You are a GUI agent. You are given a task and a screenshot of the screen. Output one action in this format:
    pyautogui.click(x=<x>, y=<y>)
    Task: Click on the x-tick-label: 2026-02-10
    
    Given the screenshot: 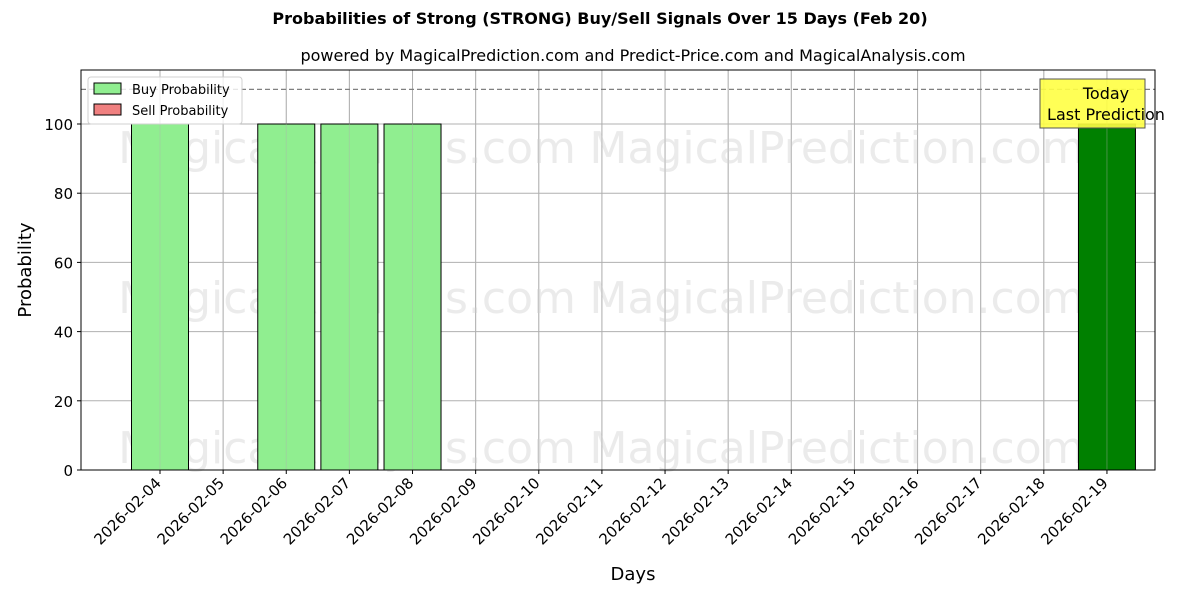 What is the action you would take?
    pyautogui.click(x=506, y=511)
    